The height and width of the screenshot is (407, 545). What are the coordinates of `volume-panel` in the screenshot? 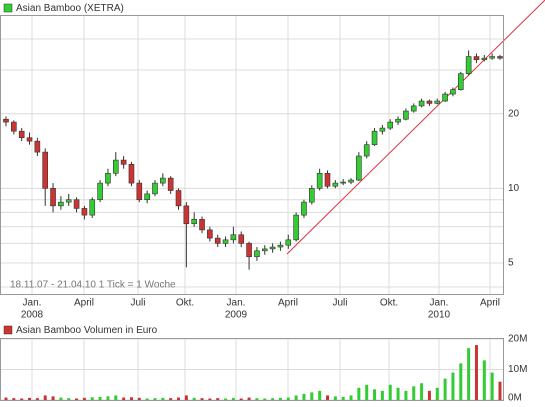 It's located at (252, 369).